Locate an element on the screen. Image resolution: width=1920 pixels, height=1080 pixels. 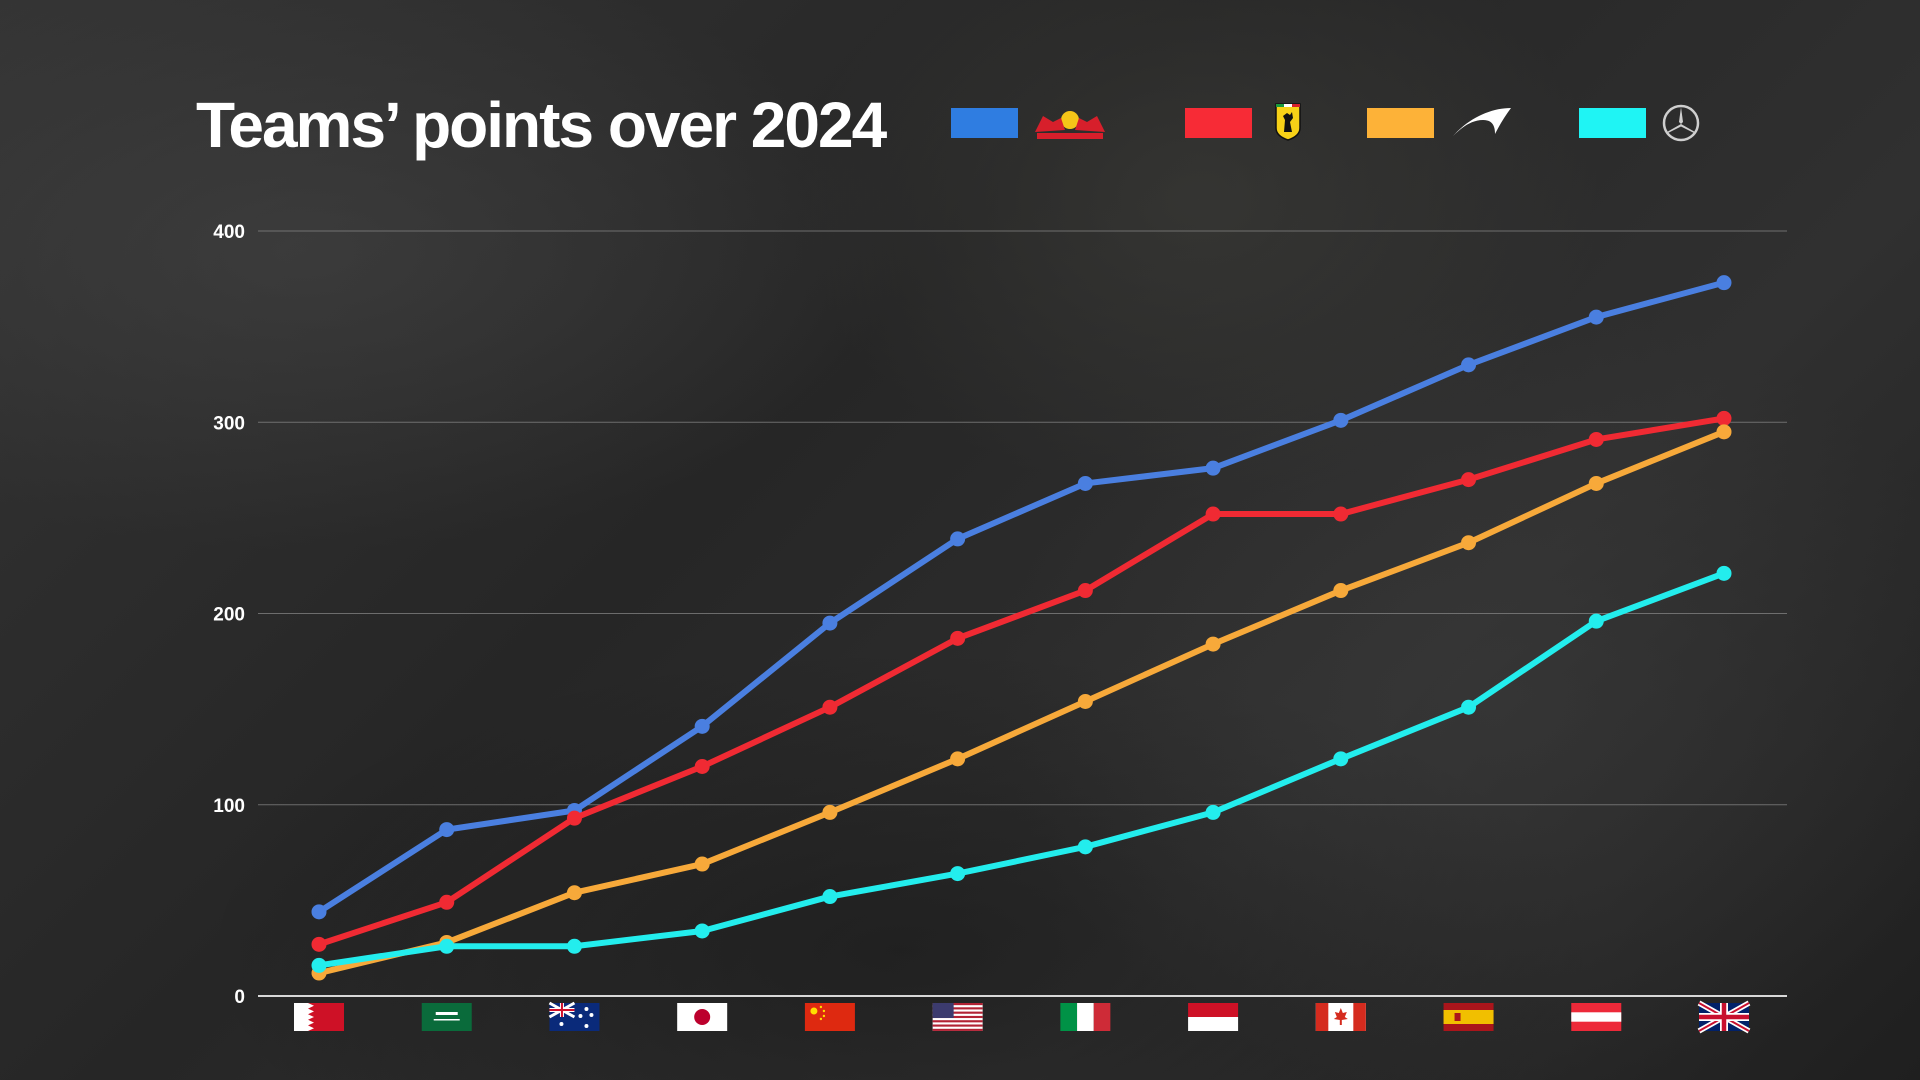
bahrain-flag-icon is located at coordinates (319, 1017).